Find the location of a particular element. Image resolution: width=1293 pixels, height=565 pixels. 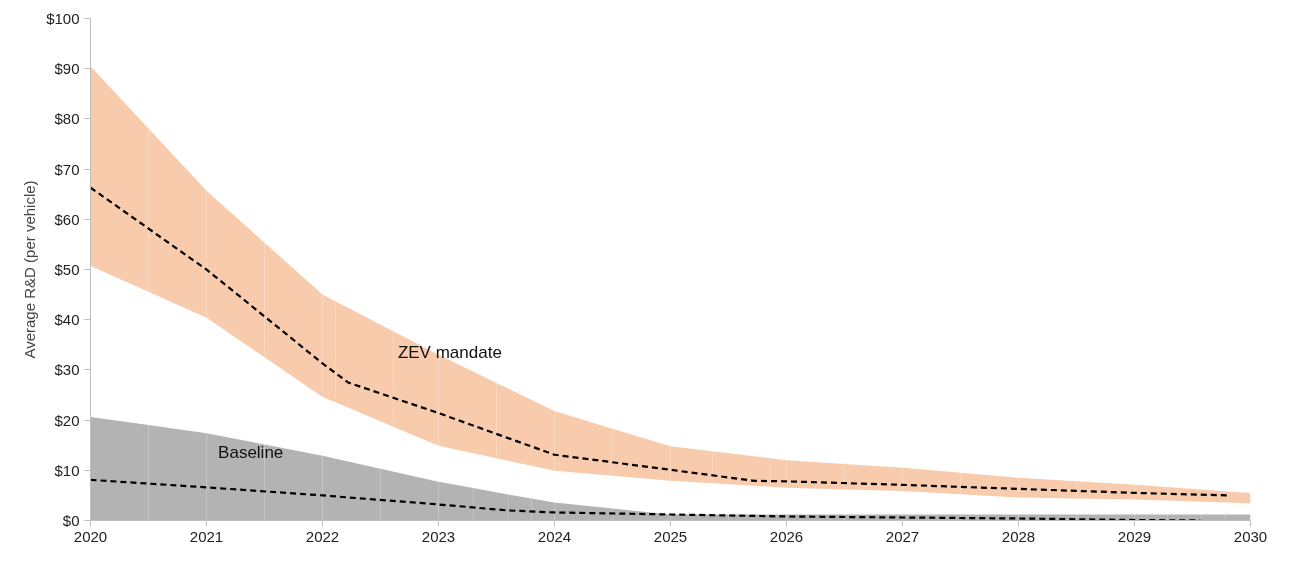

series-label: Baseline is located at coordinates (251, 452).